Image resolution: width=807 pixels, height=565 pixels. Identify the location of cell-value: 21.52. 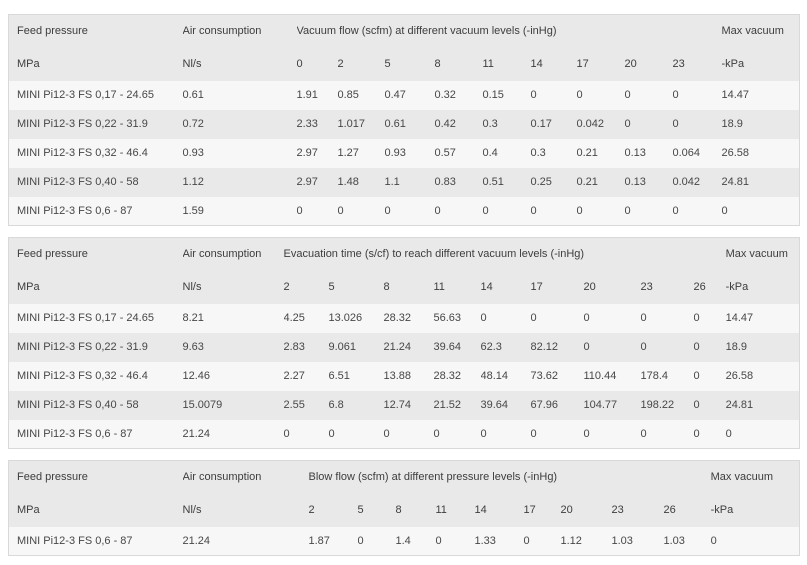
(447, 405).